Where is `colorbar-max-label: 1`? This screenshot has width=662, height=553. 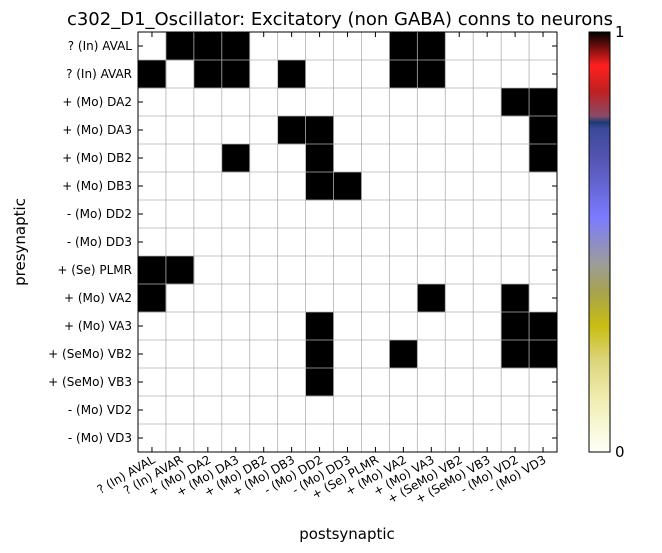 colorbar-max-label: 1 is located at coordinates (620, 32).